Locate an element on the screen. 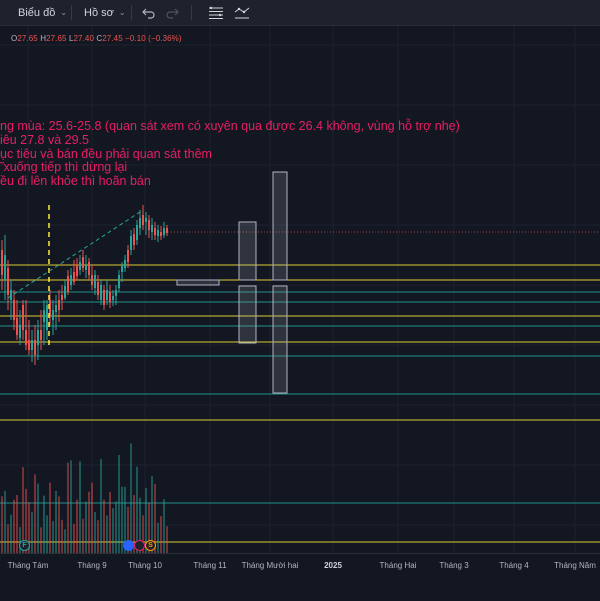 This screenshot has width=600, height=601. horizontal-lines-icon is located at coordinates (216, 12).